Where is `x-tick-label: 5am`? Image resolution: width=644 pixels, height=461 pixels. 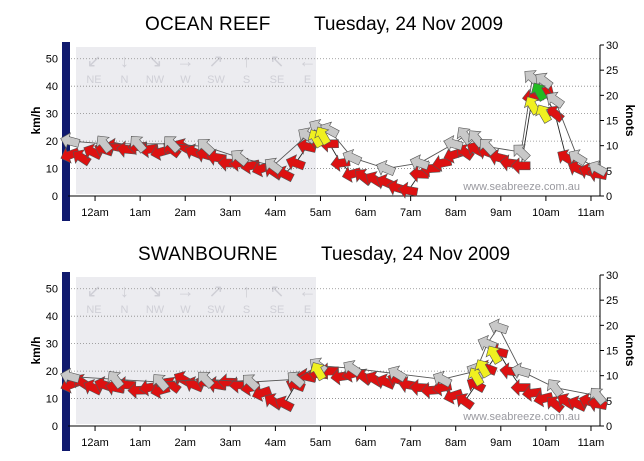 x-tick-label: 5am is located at coordinates (320, 213).